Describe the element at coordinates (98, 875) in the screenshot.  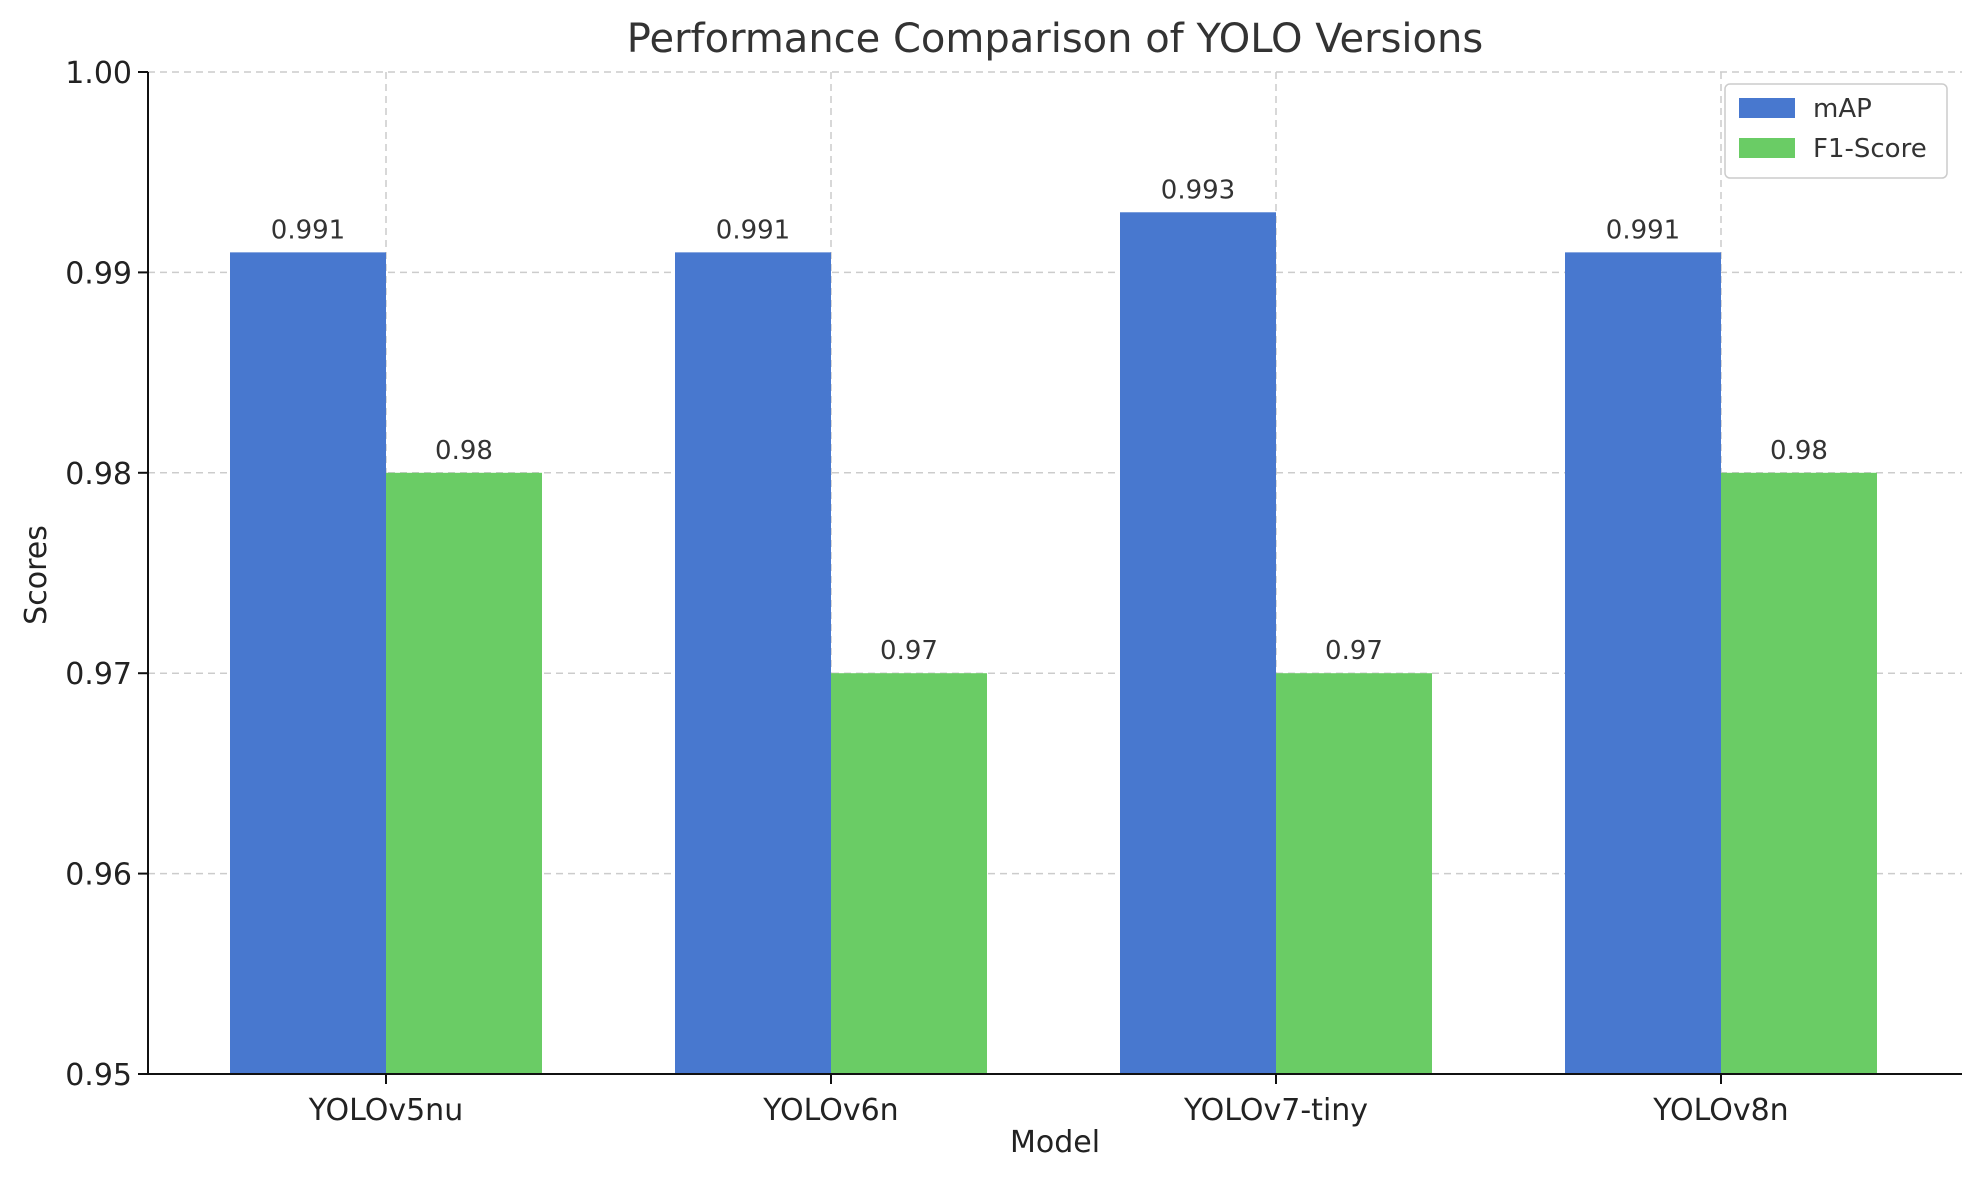
I see `y-tick-label: 0.96` at that location.